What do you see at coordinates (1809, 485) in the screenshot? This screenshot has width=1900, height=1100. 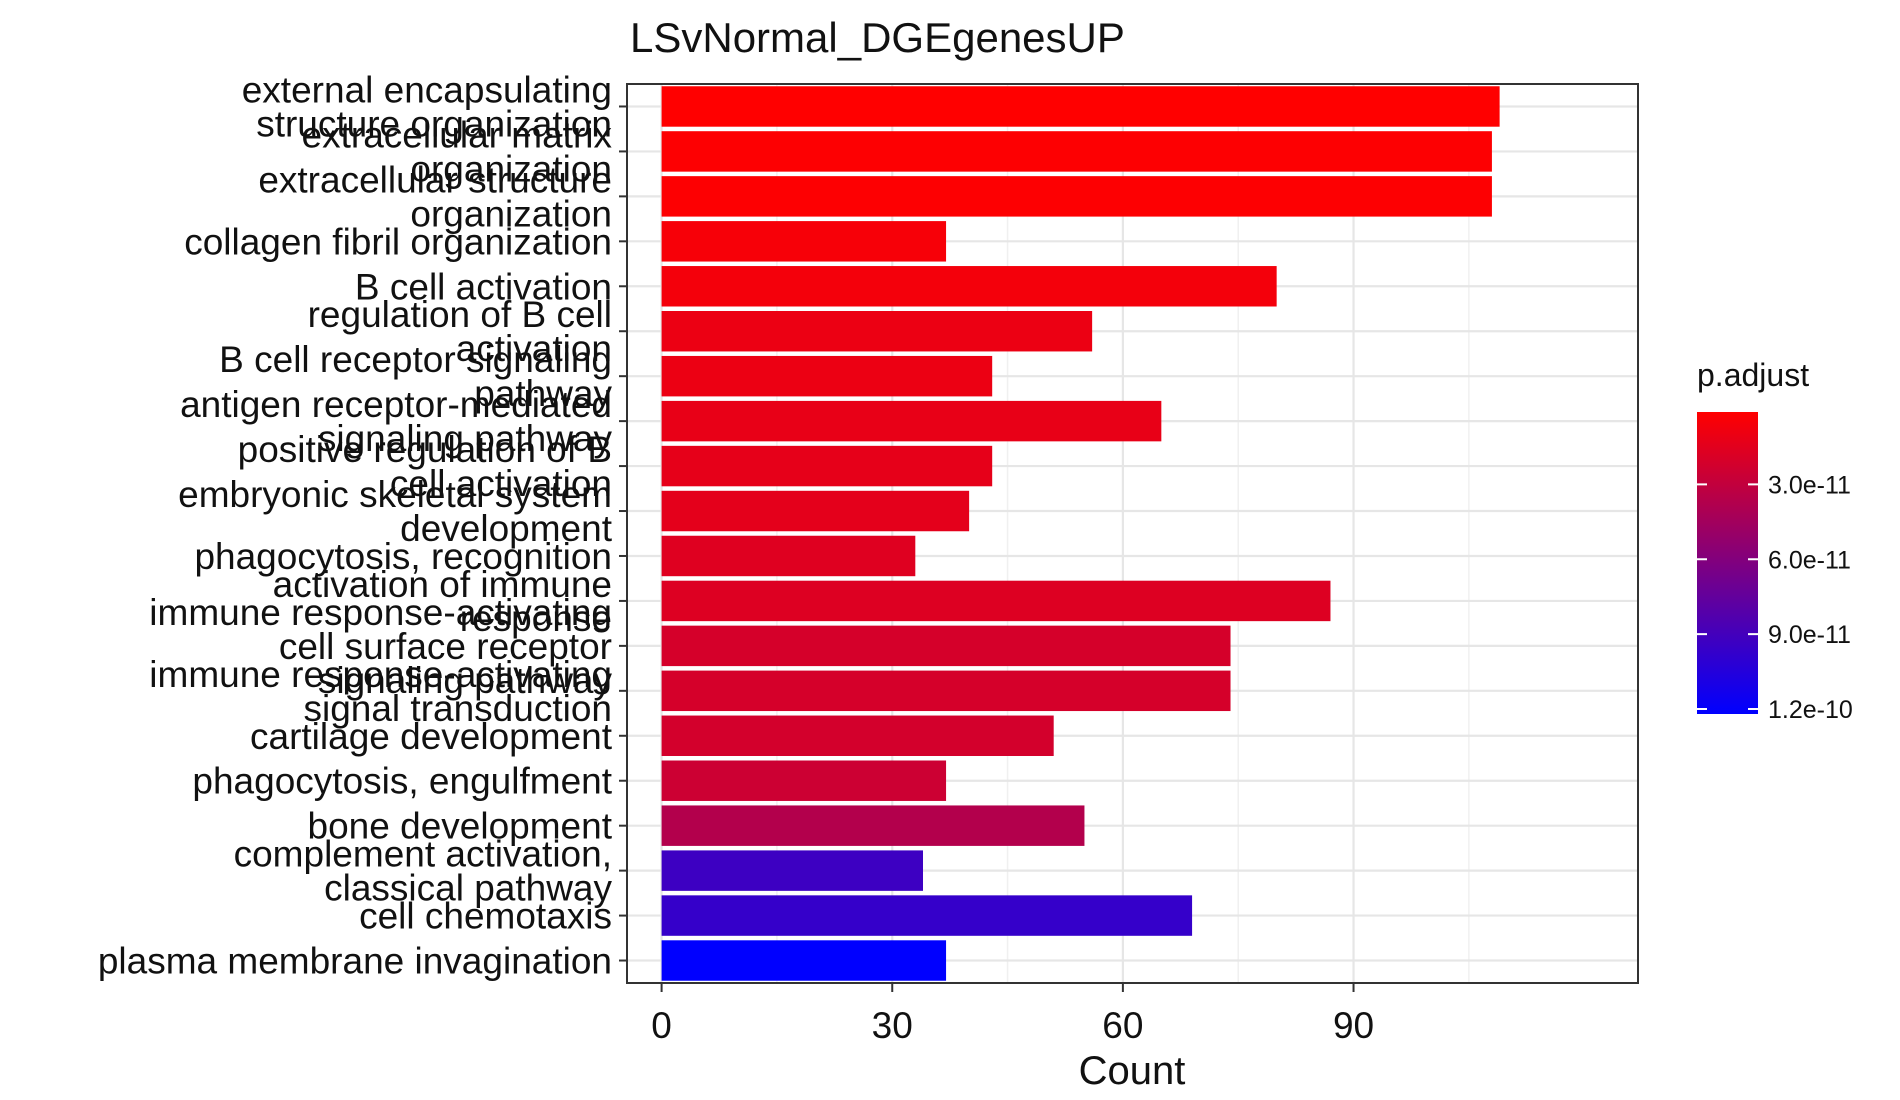 I see `legend-tick-label: 3.0e-11` at bounding box center [1809, 485].